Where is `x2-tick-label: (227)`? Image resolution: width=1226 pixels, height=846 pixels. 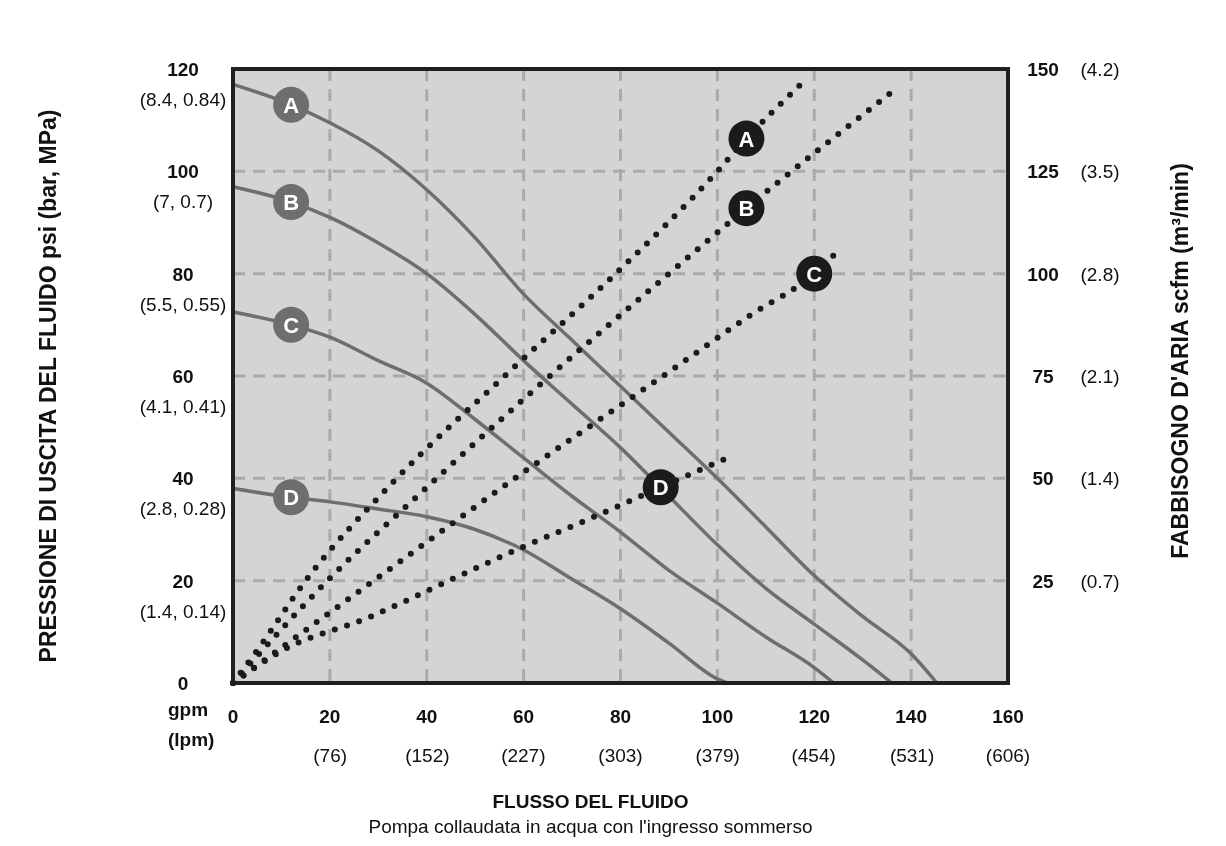 x2-tick-label: (227) is located at coordinates (523, 755).